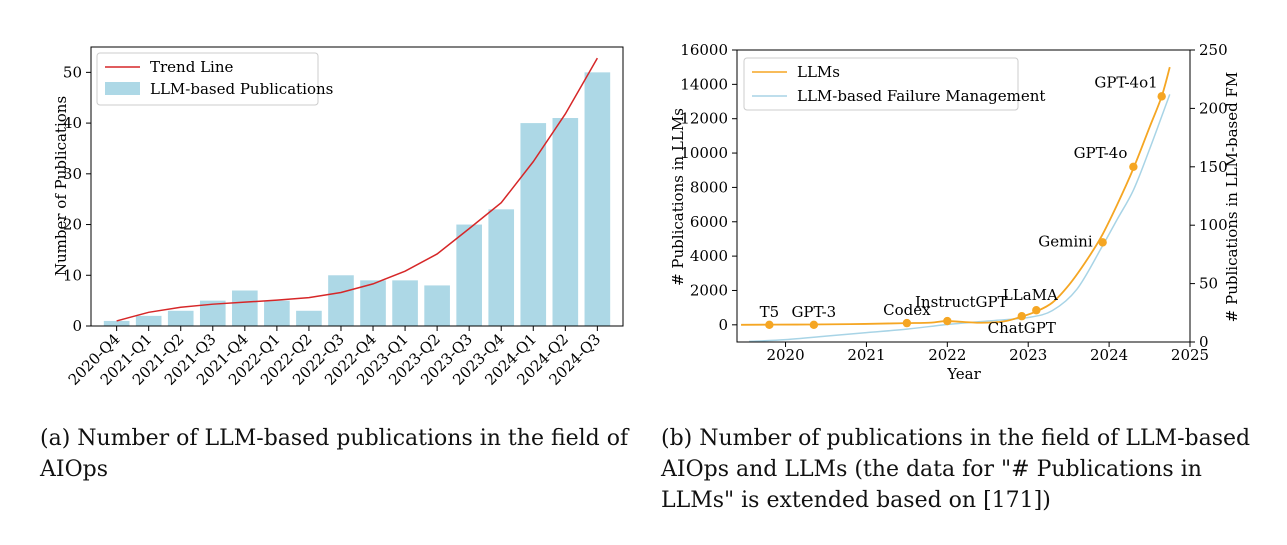  What do you see at coordinates (1109, 355) in the screenshot?
I see `x-tick-label: 2024` at bounding box center [1109, 355].